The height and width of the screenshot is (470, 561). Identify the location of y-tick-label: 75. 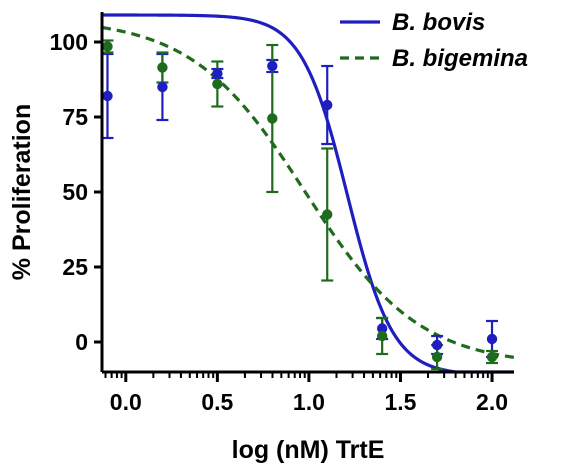
(75, 117).